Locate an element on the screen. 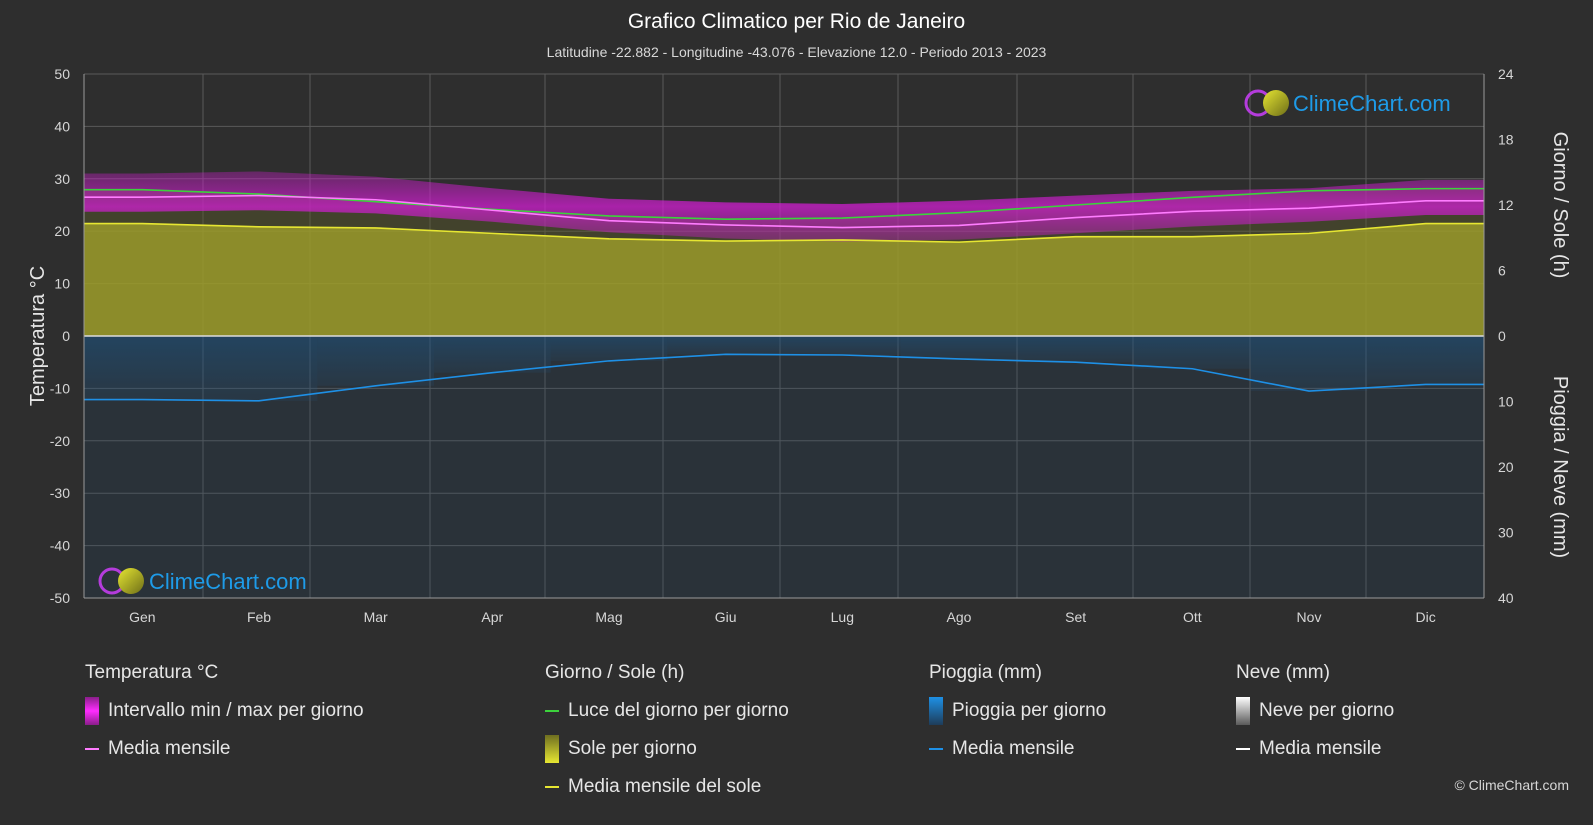 The image size is (1593, 825). legend-snow-day-label: Neve per giorno is located at coordinates (1327, 710).